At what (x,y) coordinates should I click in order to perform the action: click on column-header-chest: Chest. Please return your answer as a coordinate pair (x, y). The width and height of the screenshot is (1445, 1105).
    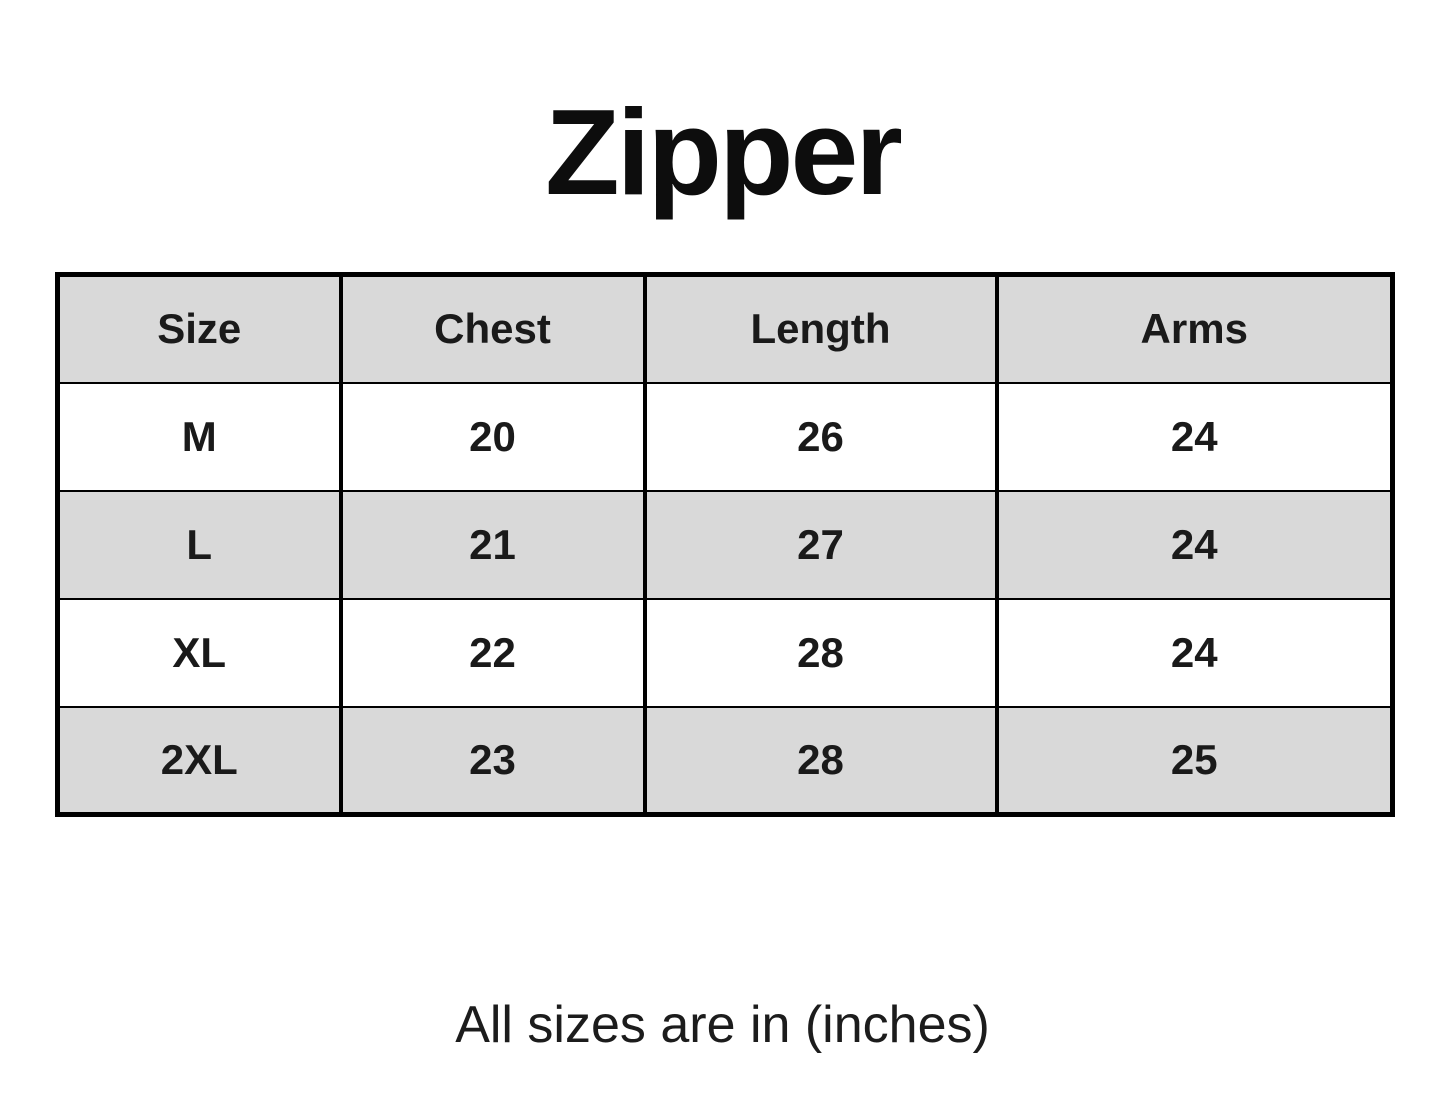
    Looking at the image, I should click on (492, 328).